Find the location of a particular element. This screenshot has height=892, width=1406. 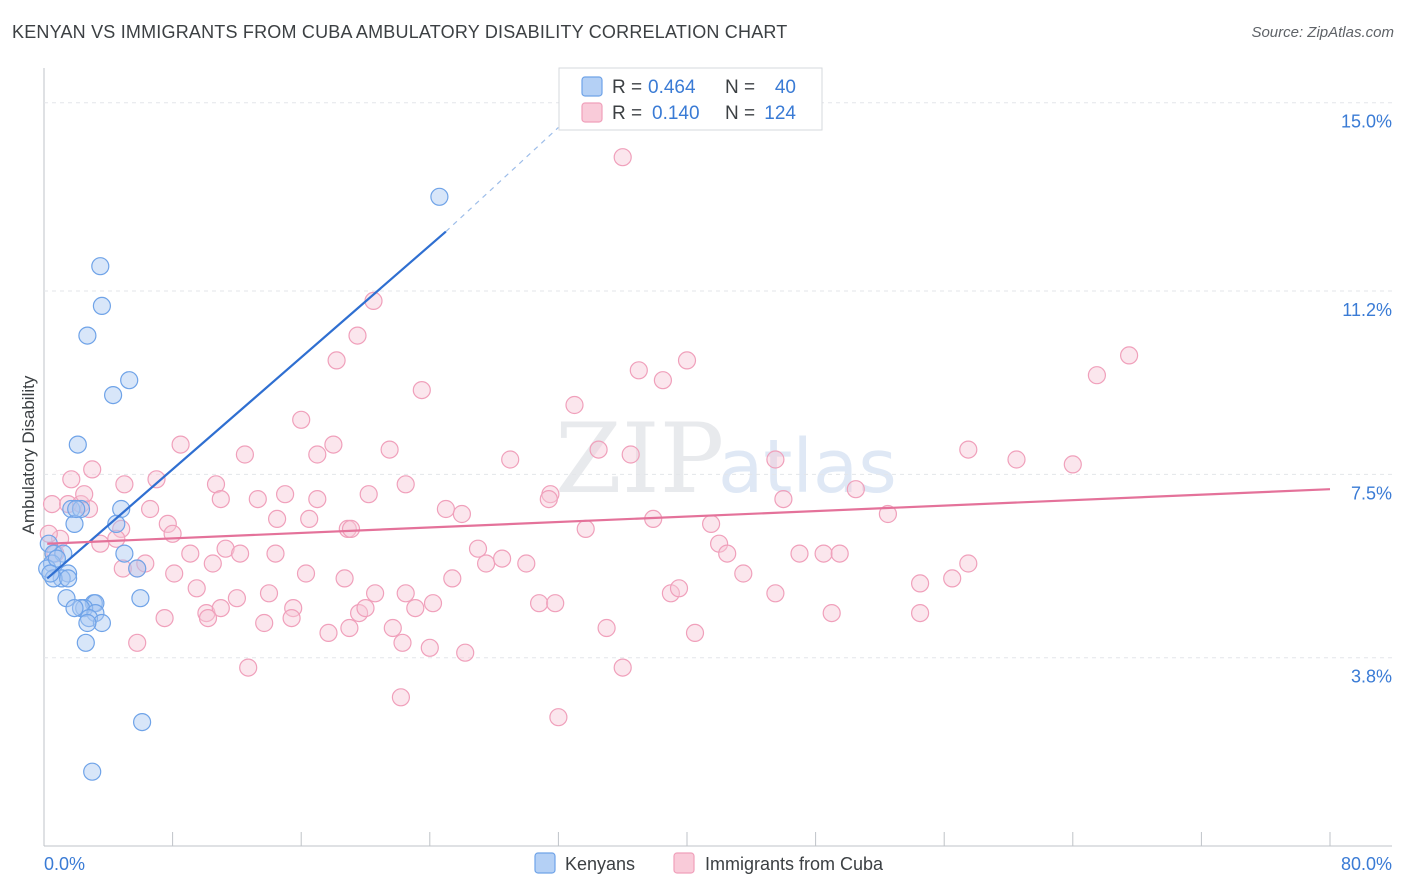

x-tick-label-right: 80.0% is located at coordinates (1366, 864).